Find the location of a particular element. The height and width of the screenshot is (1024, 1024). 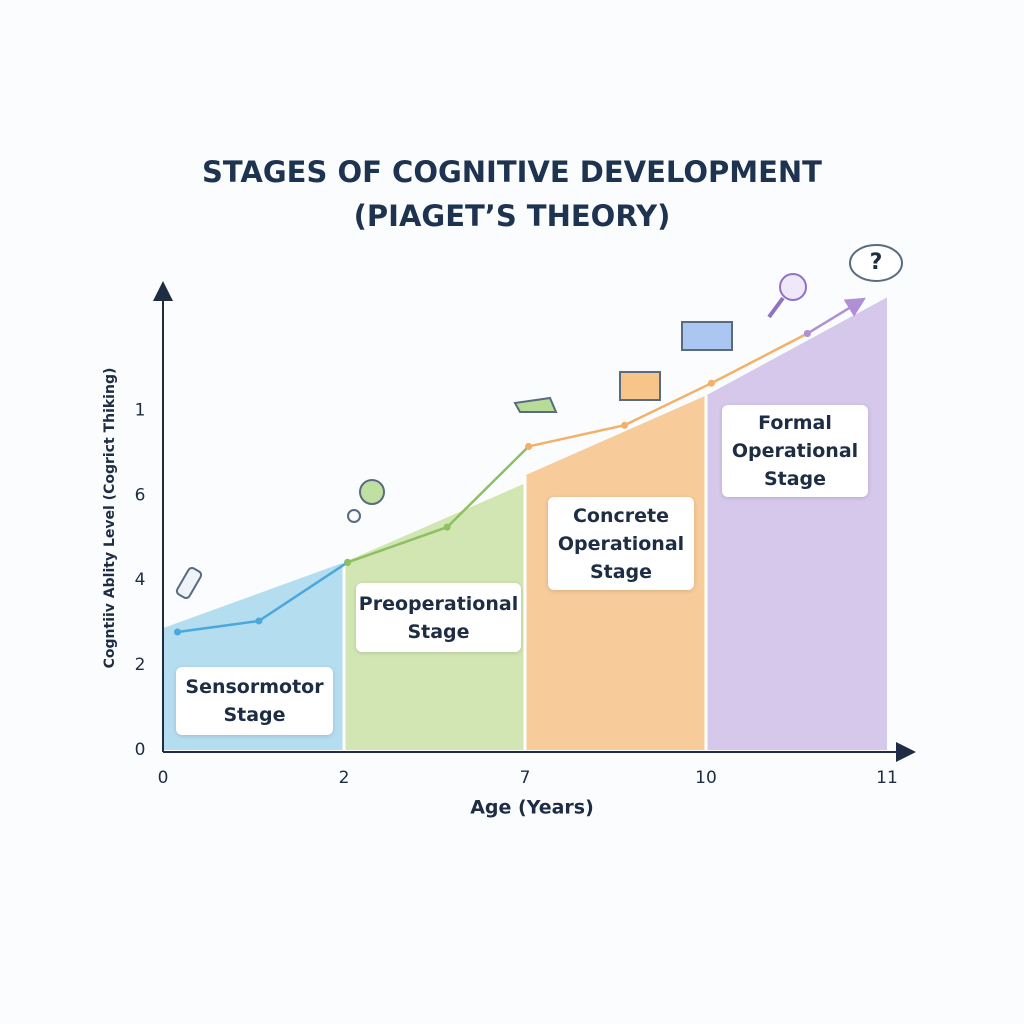

y-tick-label: 4 is located at coordinates (140, 580).